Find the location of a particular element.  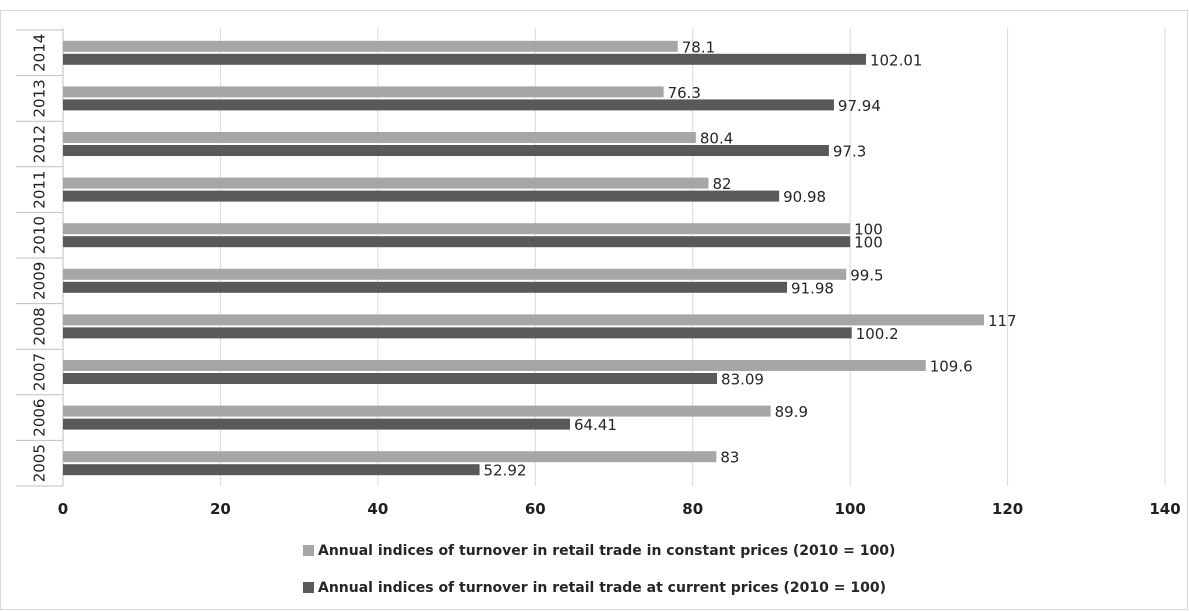

data-label: 76.3 is located at coordinates (684, 93).